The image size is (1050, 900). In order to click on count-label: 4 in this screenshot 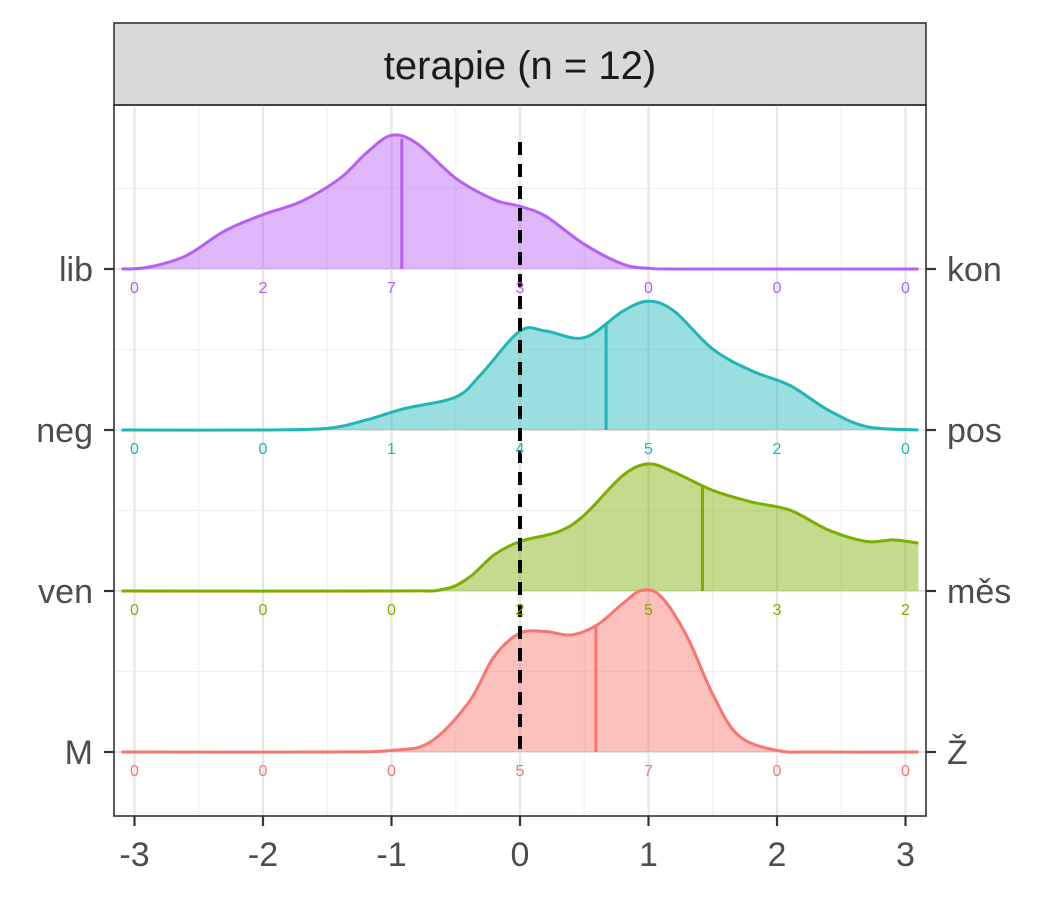, I will do `click(520, 449)`.